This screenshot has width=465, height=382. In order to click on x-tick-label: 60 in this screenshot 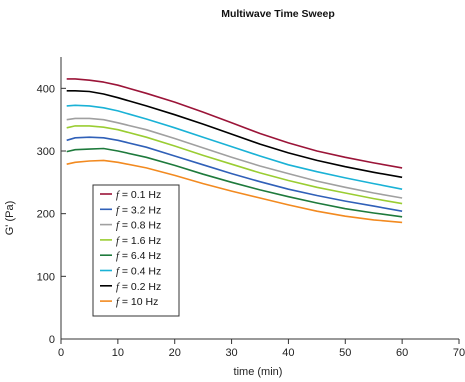, I will do `click(402, 353)`.